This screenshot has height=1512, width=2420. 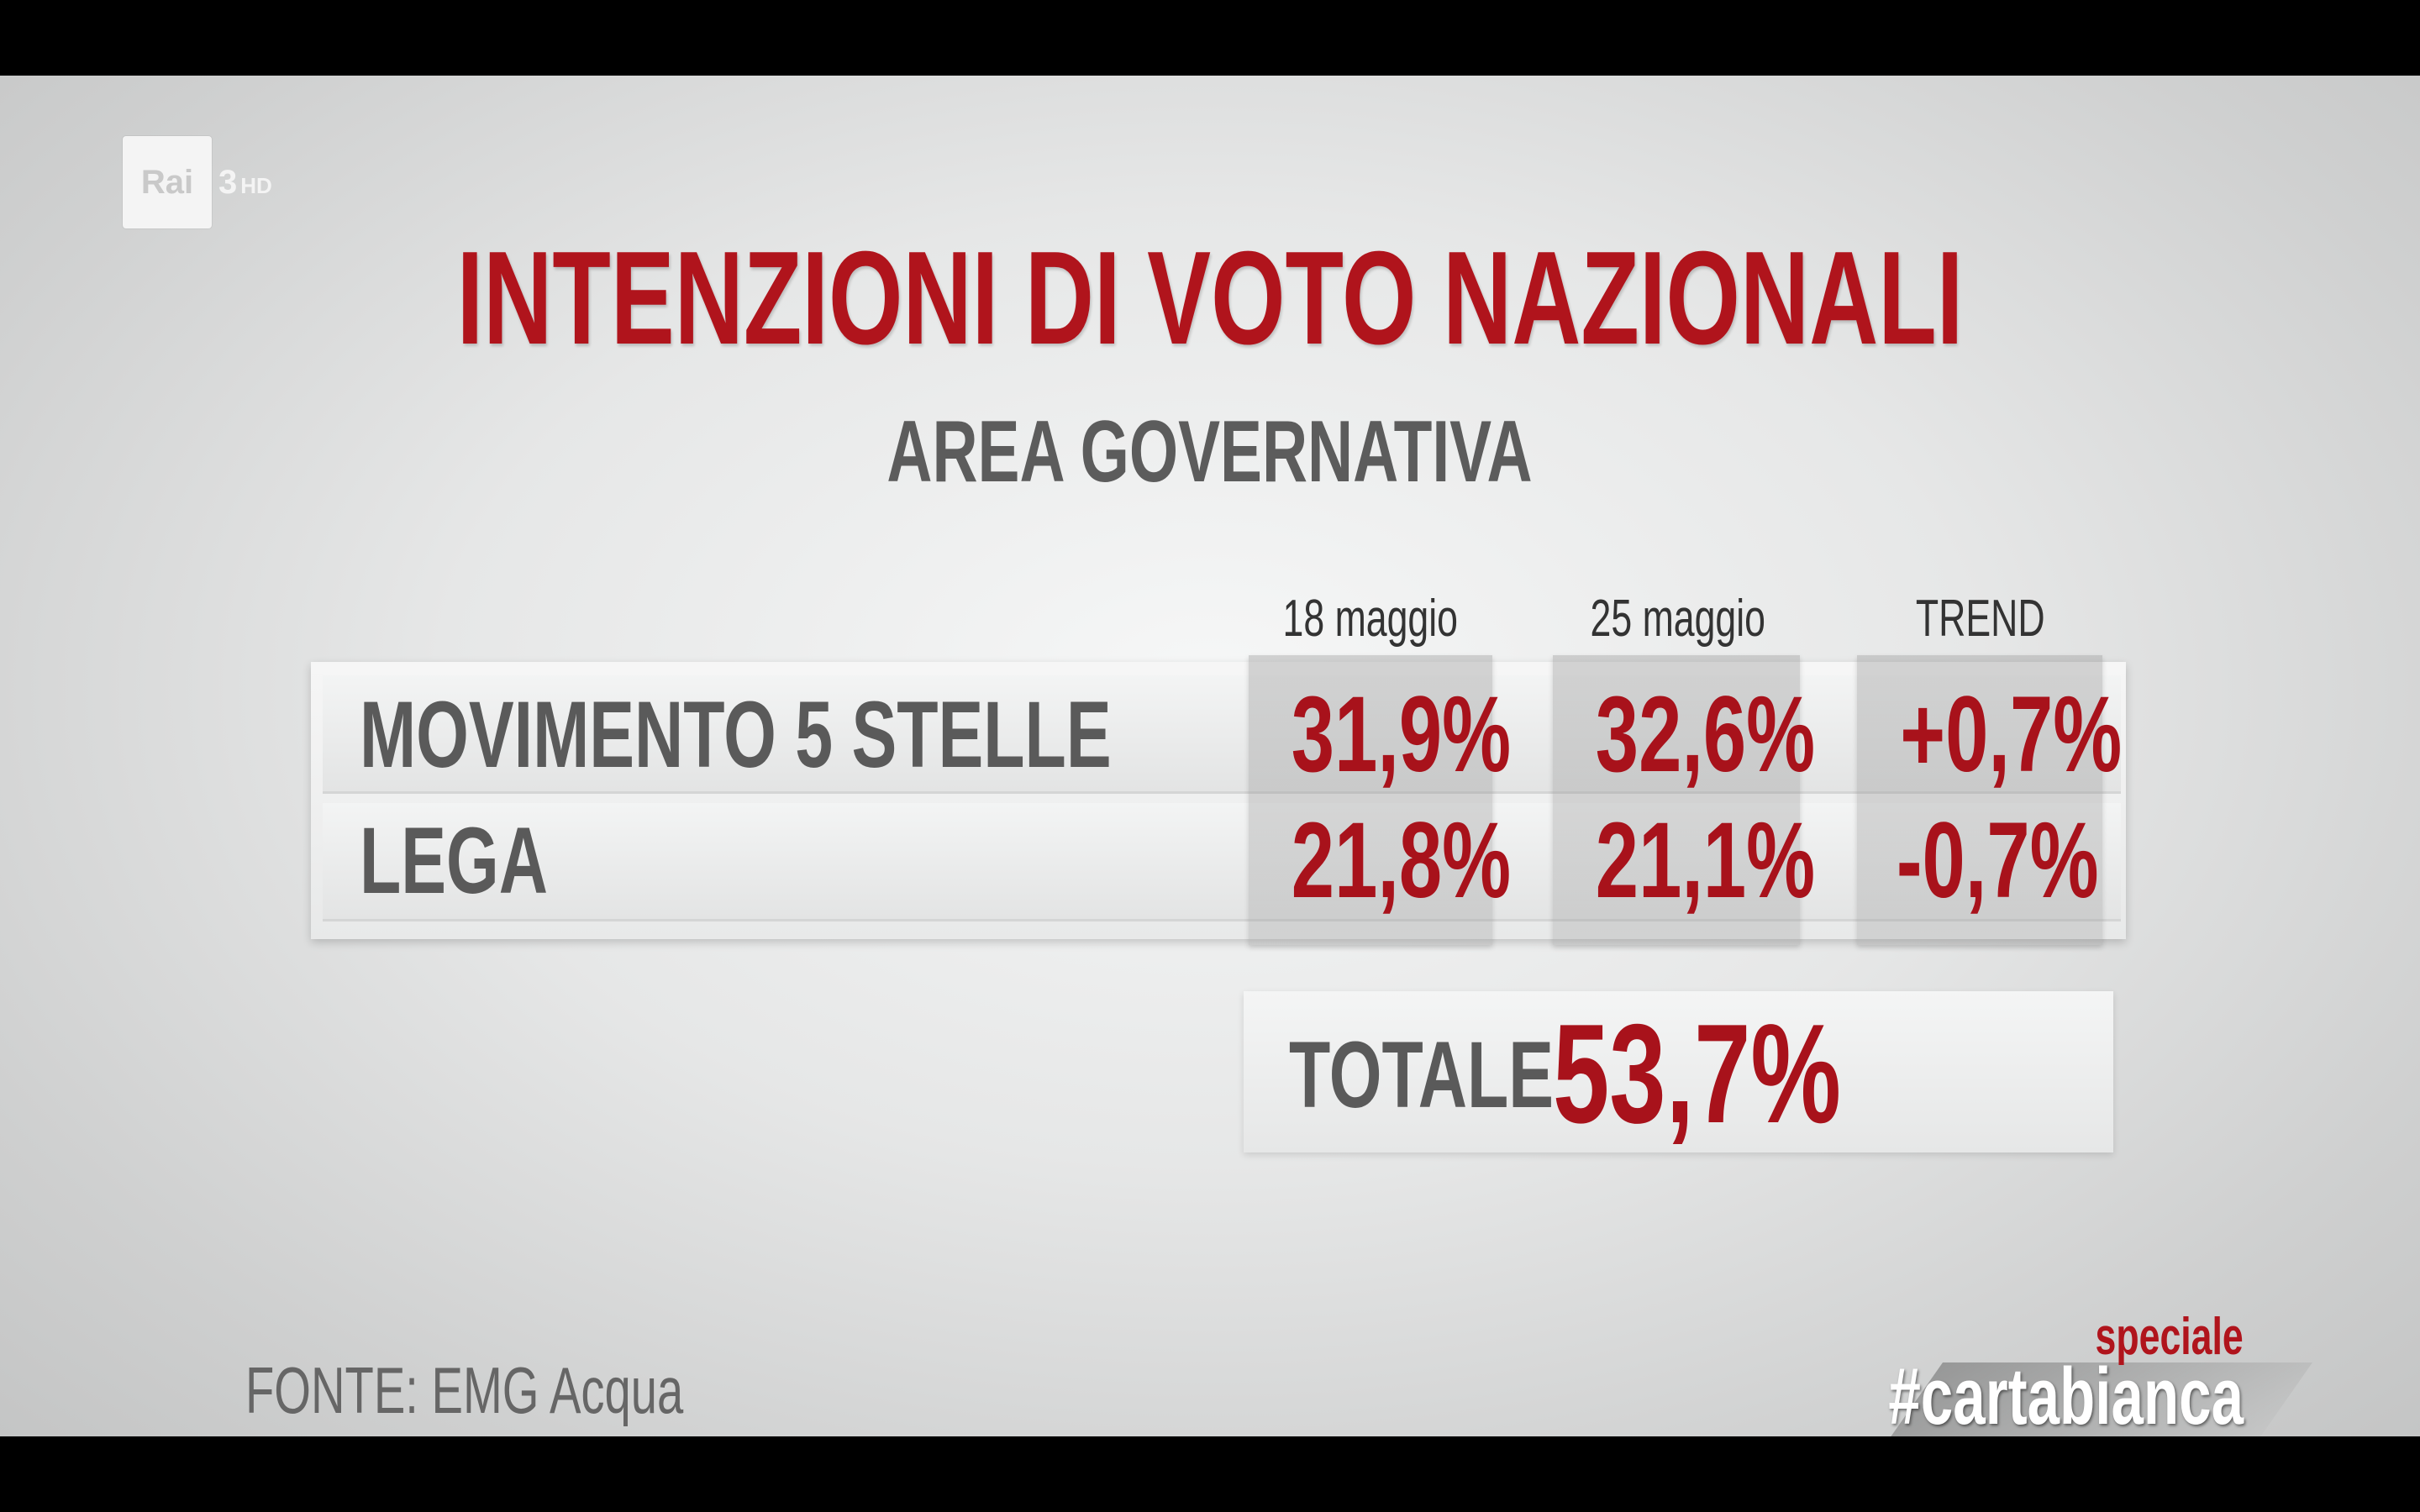 I want to click on rai-logo-box: Rai, so click(x=167, y=182).